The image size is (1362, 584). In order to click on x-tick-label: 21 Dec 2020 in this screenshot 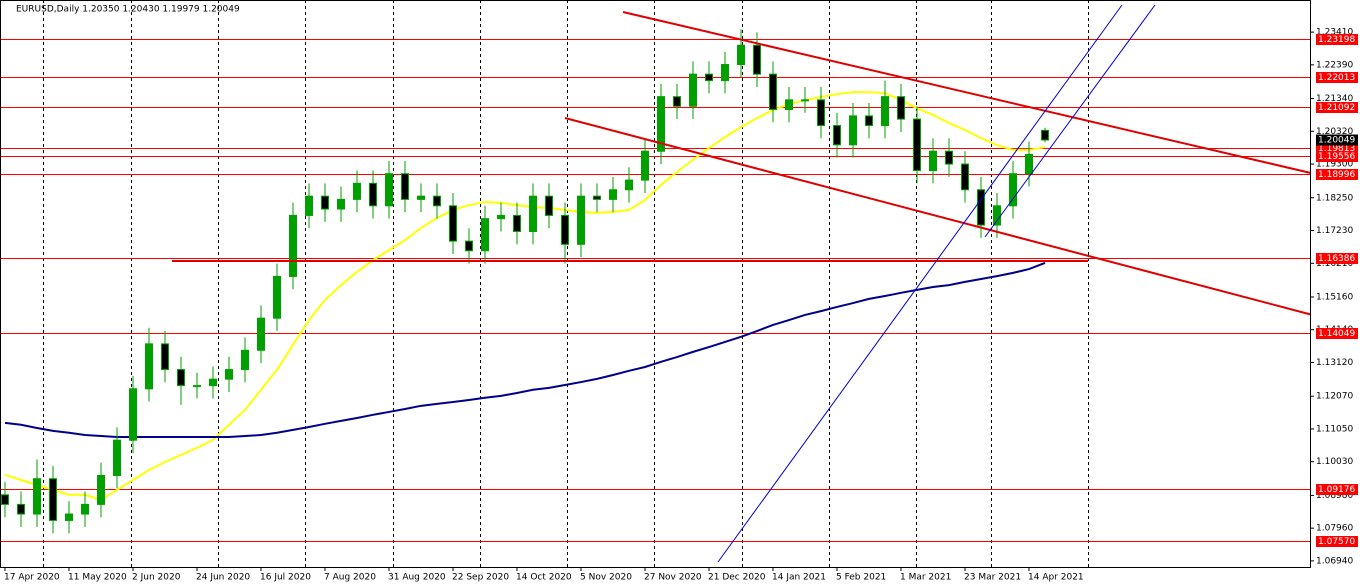, I will do `click(737, 578)`.